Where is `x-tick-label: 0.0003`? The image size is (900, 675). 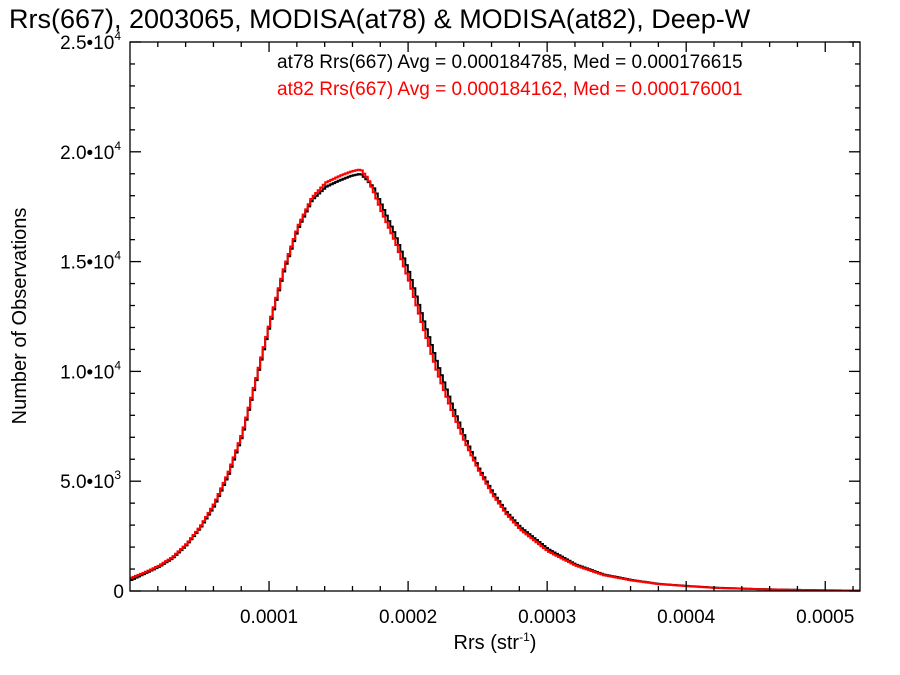
x-tick-label: 0.0003 is located at coordinates (547, 617).